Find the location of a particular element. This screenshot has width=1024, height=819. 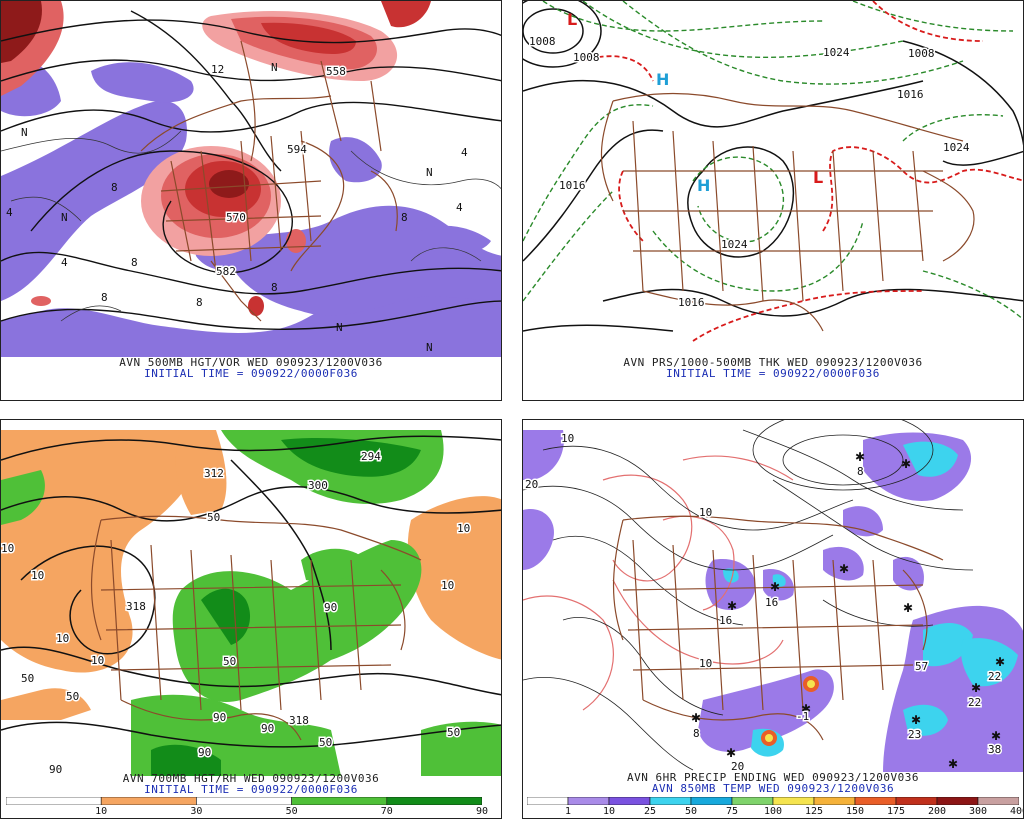

precip-colorbar is located at coordinates (773, 801).